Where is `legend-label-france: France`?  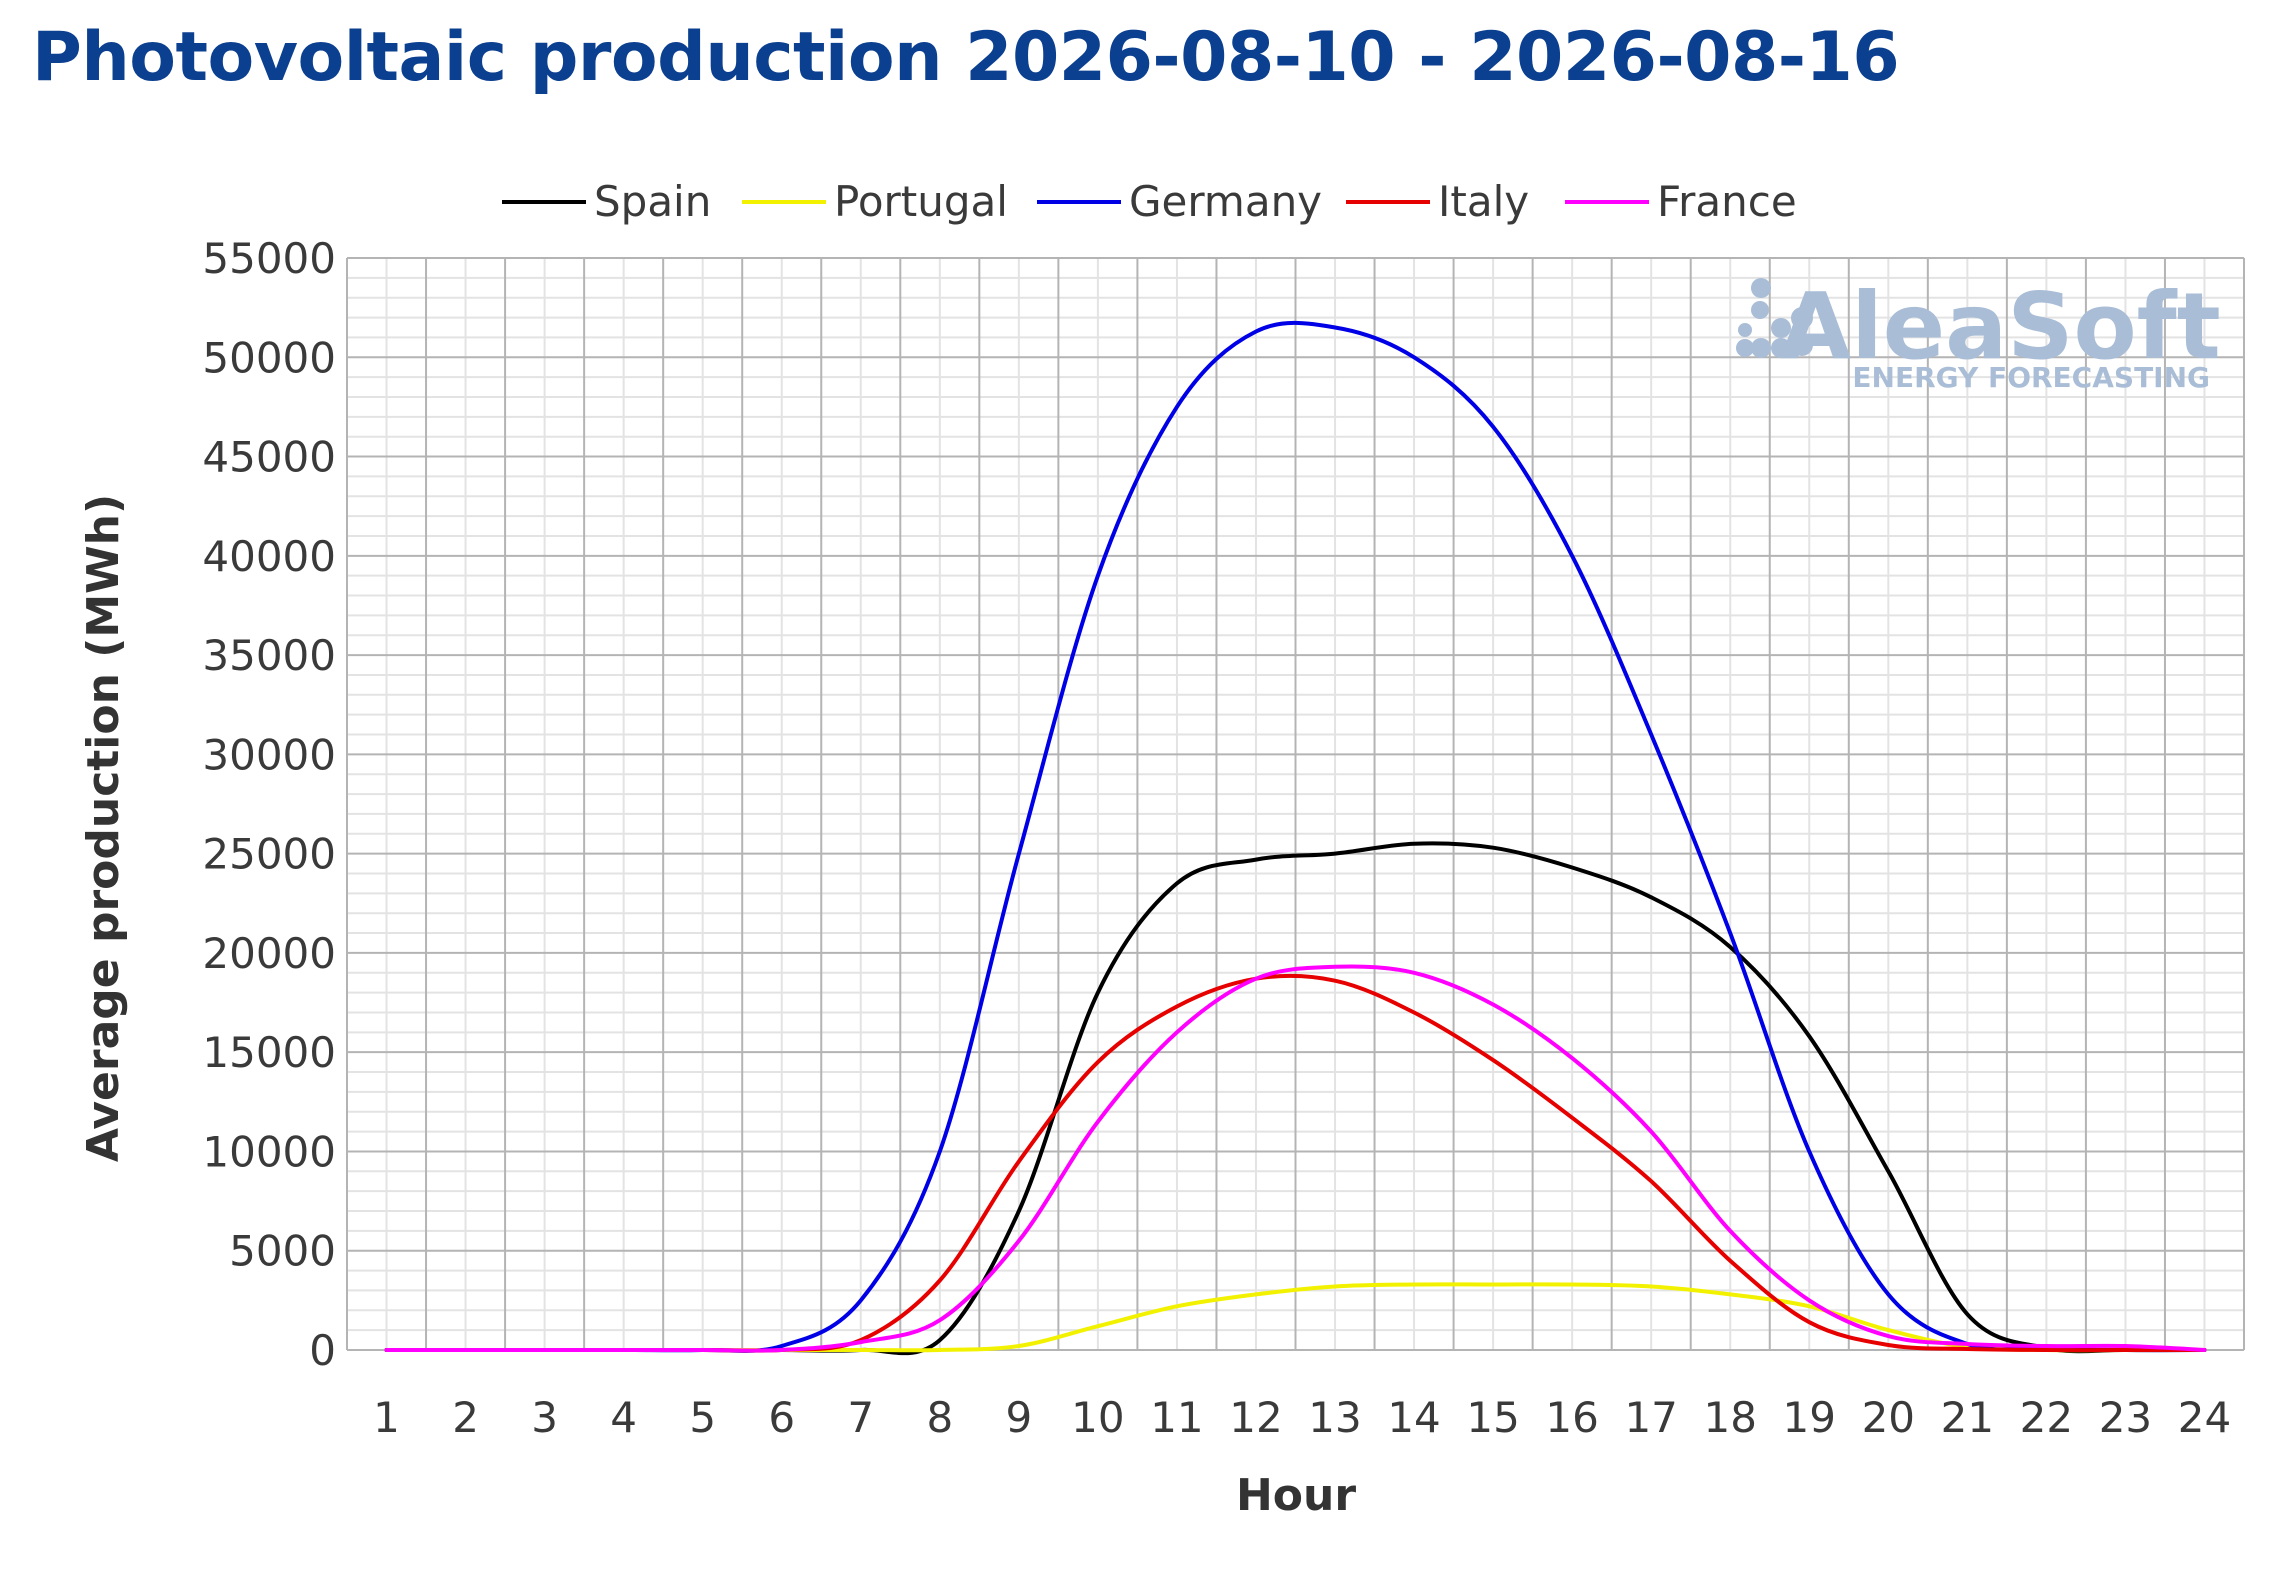
legend-label-france: France is located at coordinates (1727, 201).